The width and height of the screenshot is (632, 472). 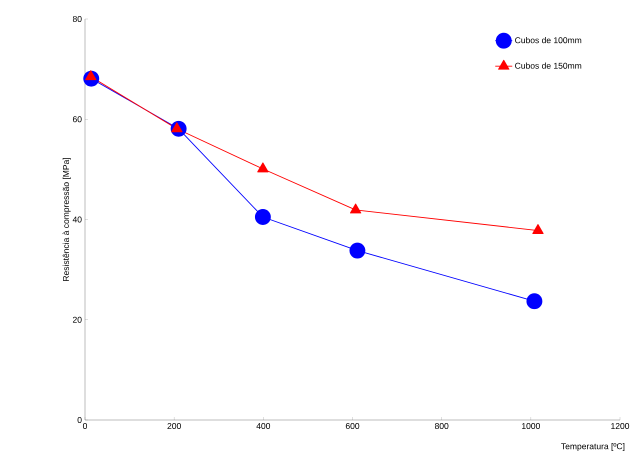 What do you see at coordinates (441, 426) in the screenshot?
I see `x-tick-label: 800` at bounding box center [441, 426].